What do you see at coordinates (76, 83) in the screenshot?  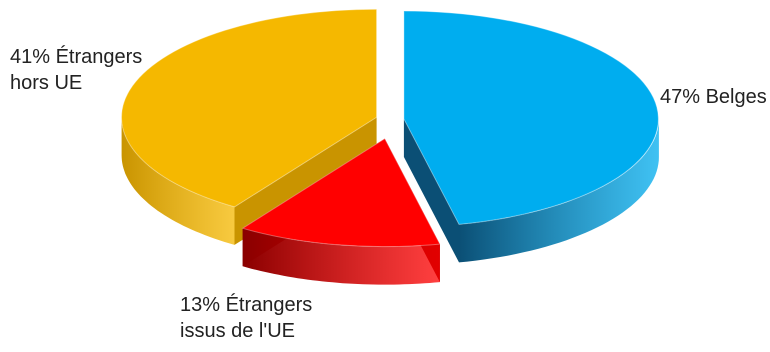 I see `slice-label-hors-ue-line2: hors UE` at bounding box center [76, 83].